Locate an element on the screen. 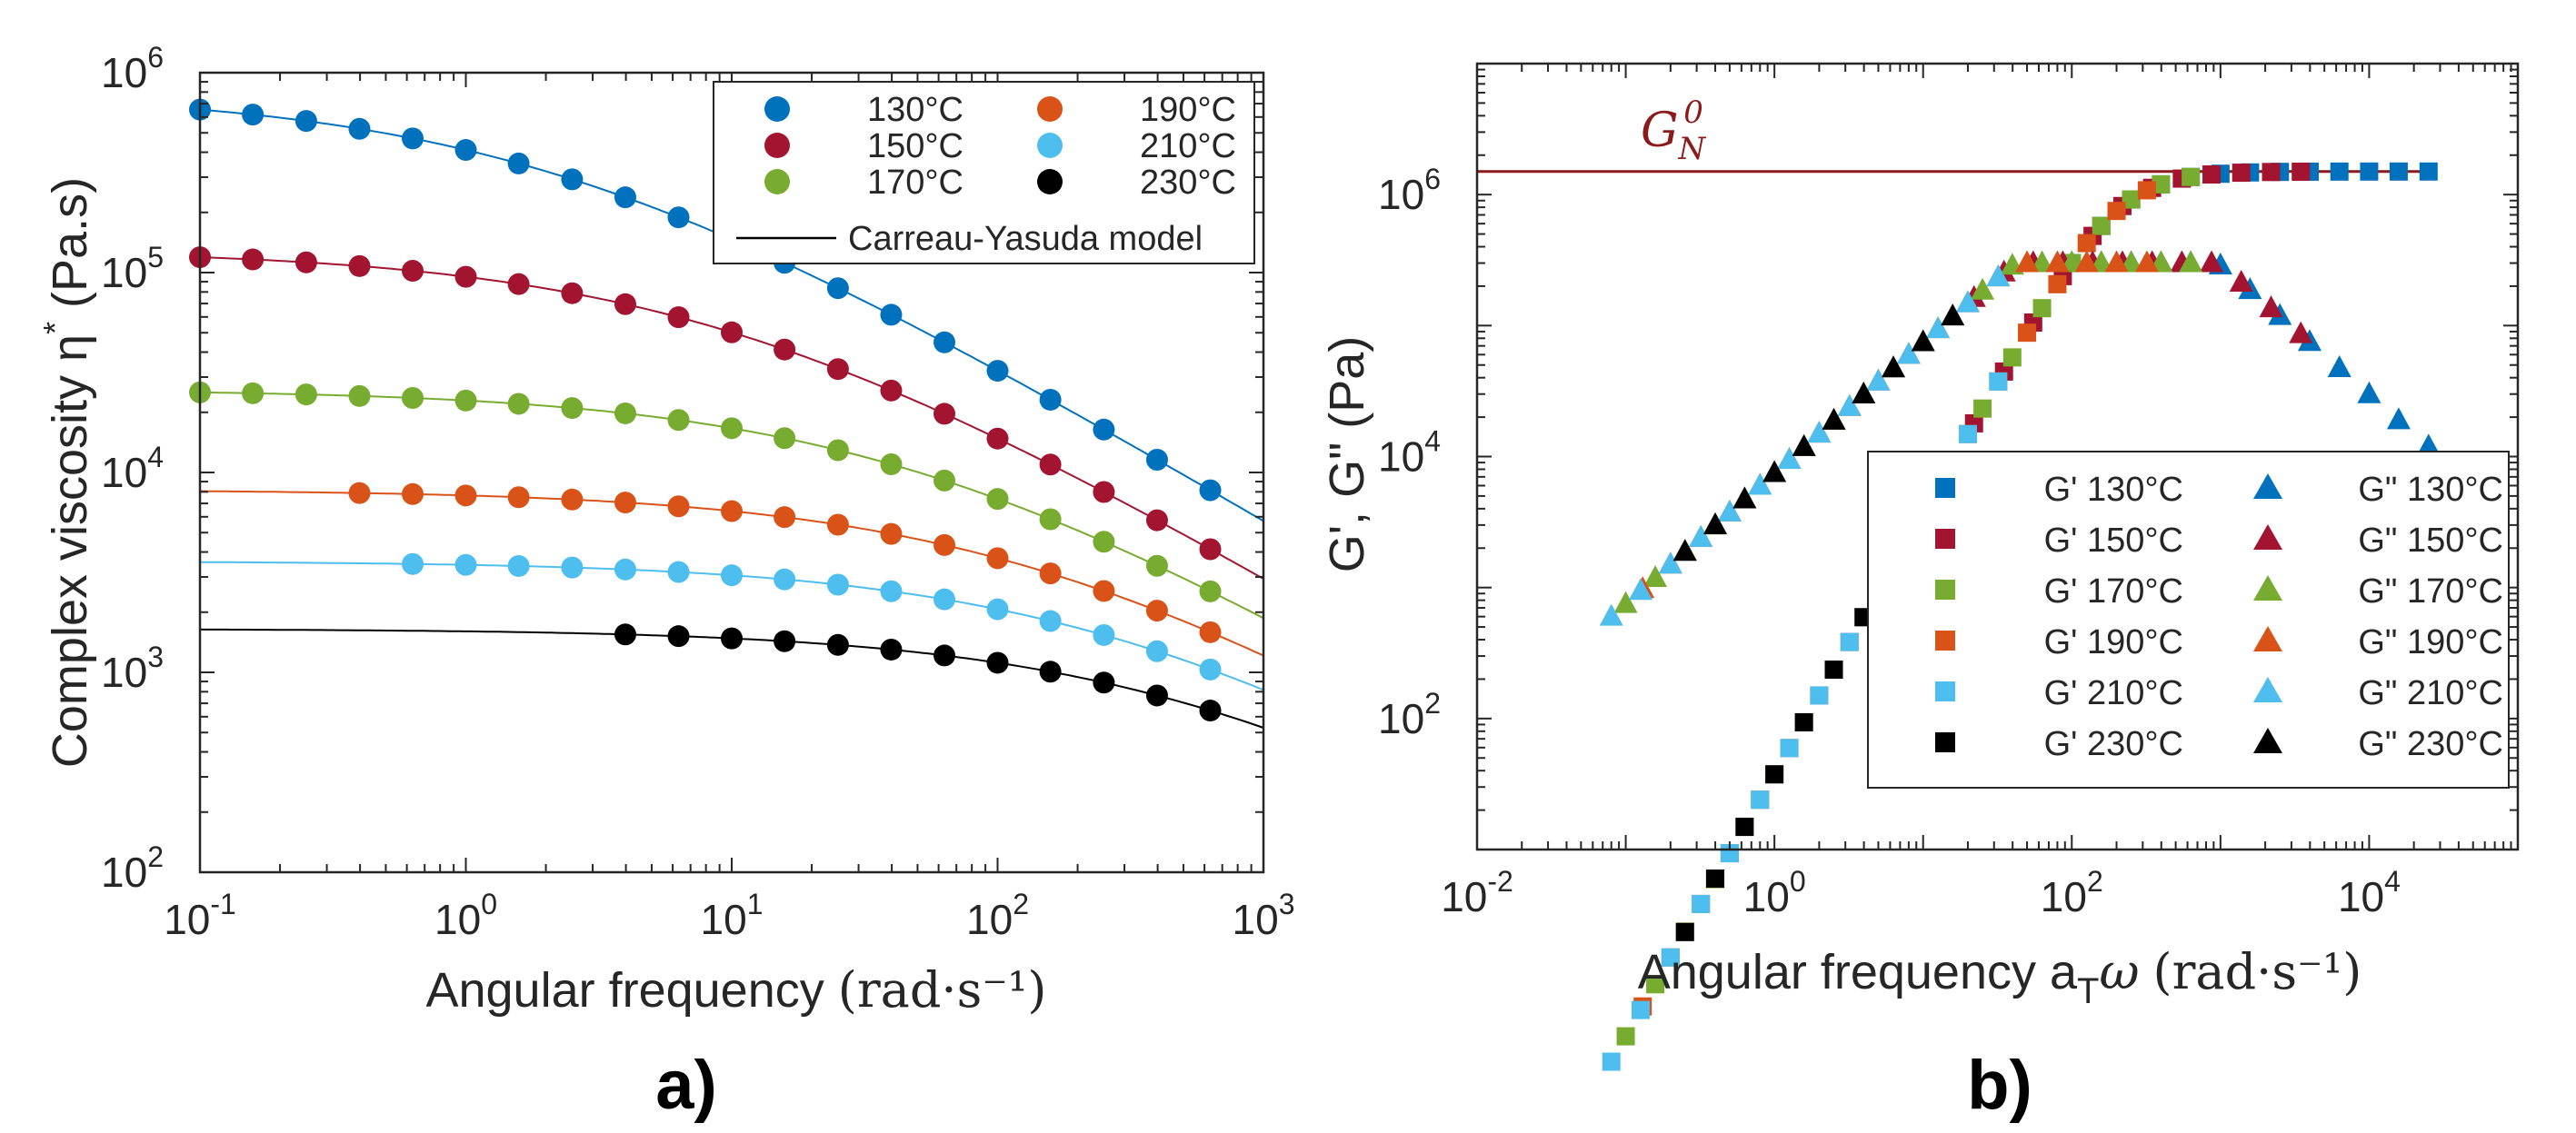  legend-entry: 130°C is located at coordinates (915, 110).